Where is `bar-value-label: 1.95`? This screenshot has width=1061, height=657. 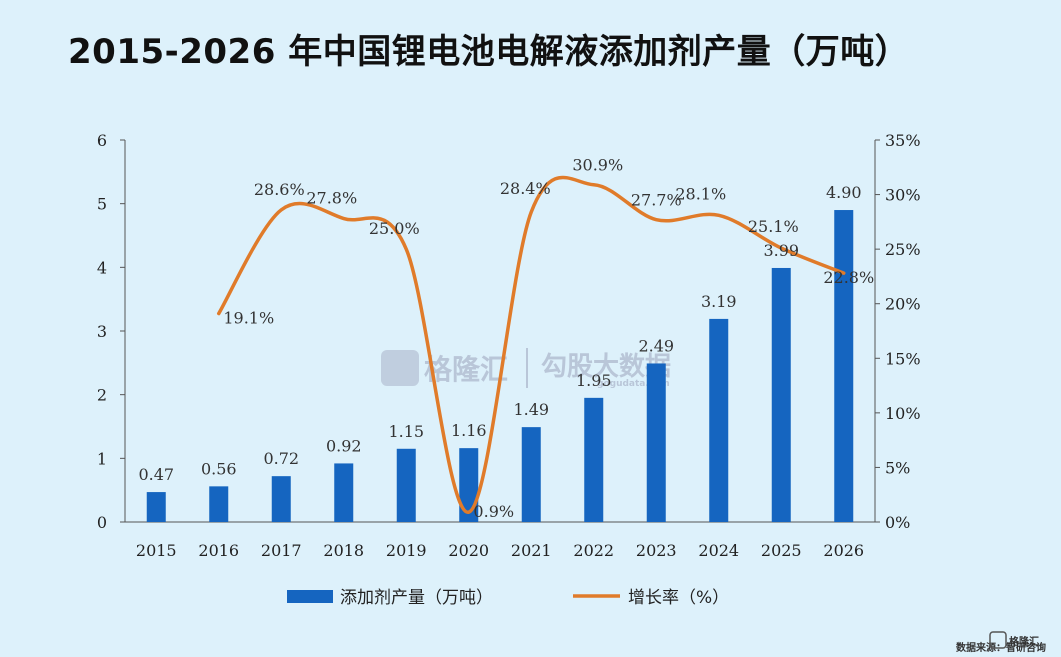
bar-value-label: 1.95 is located at coordinates (594, 380).